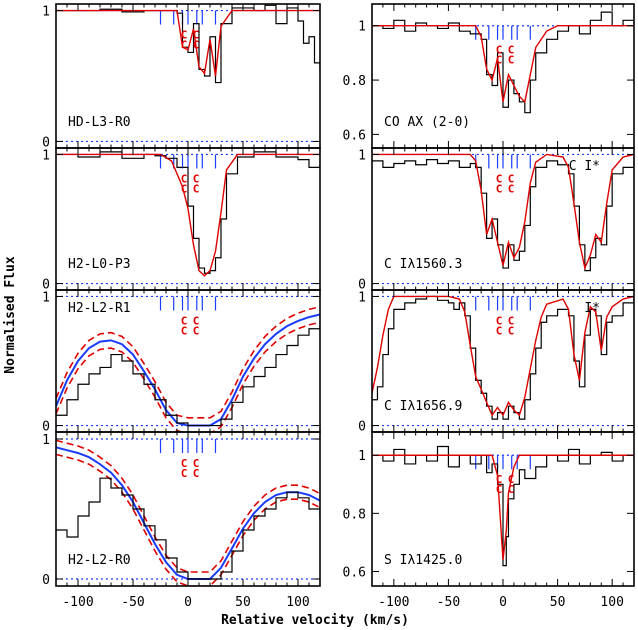 The image size is (638, 630). What do you see at coordinates (423, 560) in the screenshot?
I see `panel-label: S Iλ1425.0` at bounding box center [423, 560].